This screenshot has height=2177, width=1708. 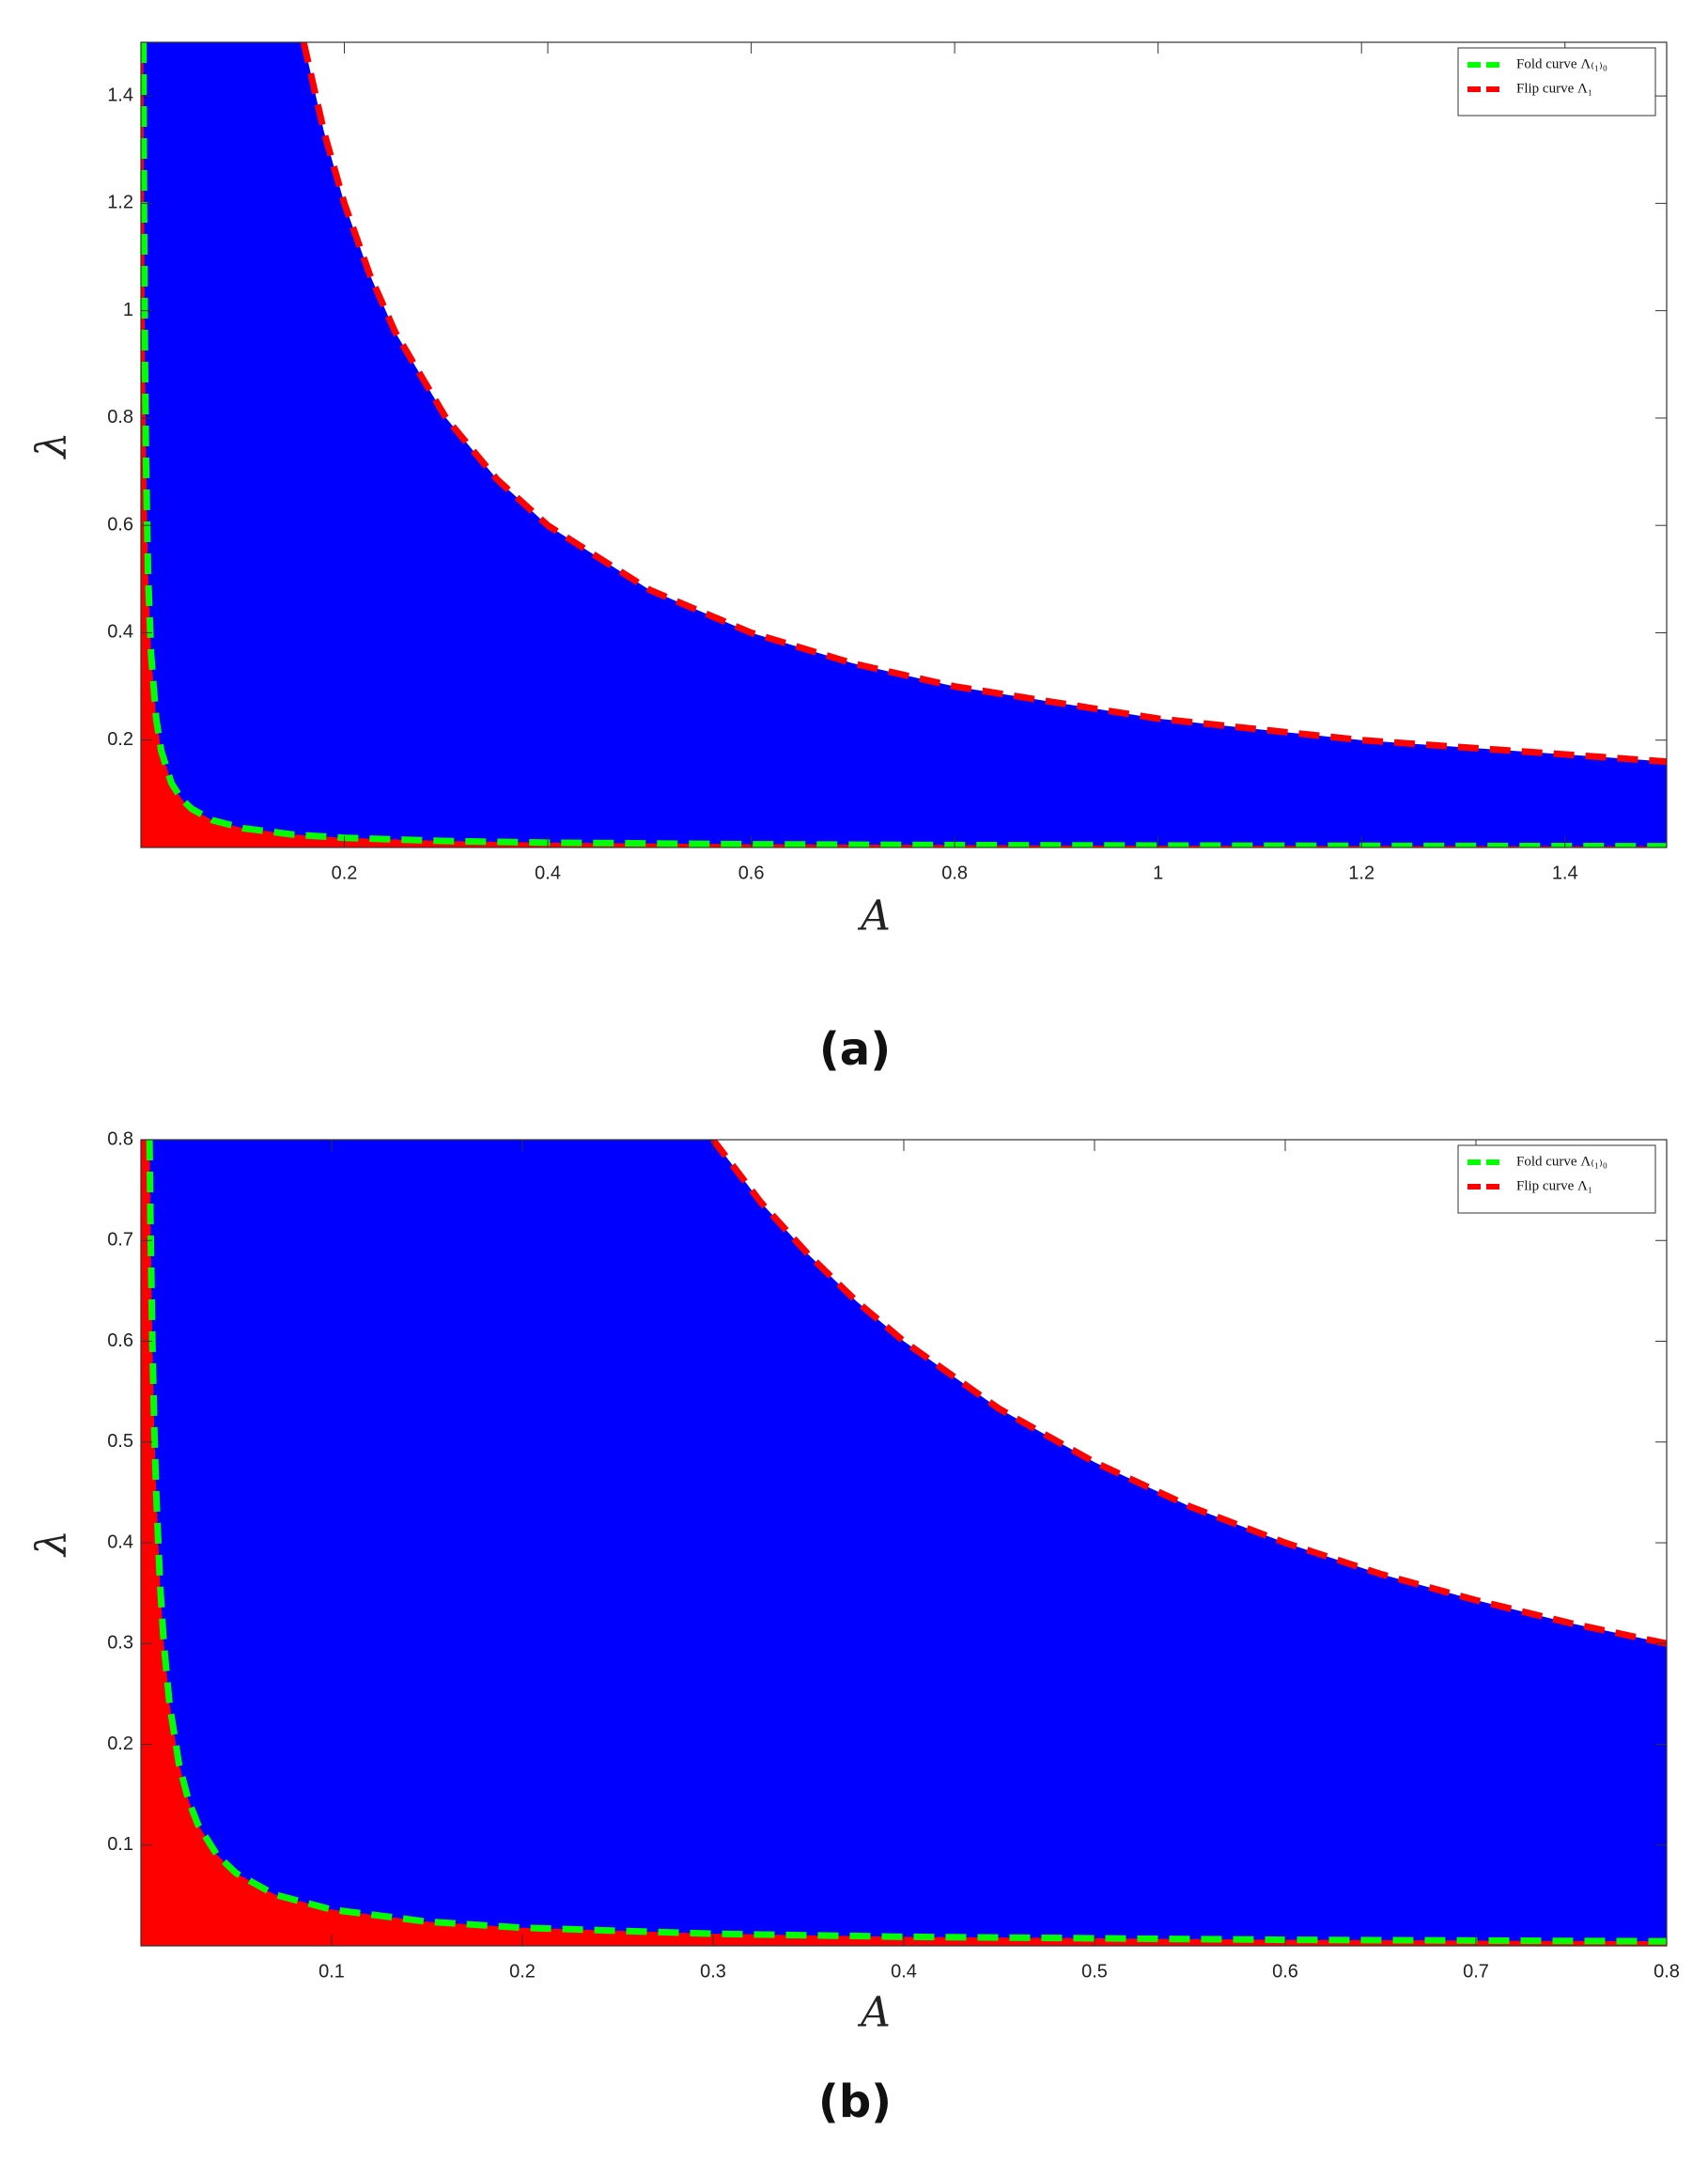 What do you see at coordinates (120, 1240) in the screenshot?
I see `y-tick-label: 0.7` at bounding box center [120, 1240].